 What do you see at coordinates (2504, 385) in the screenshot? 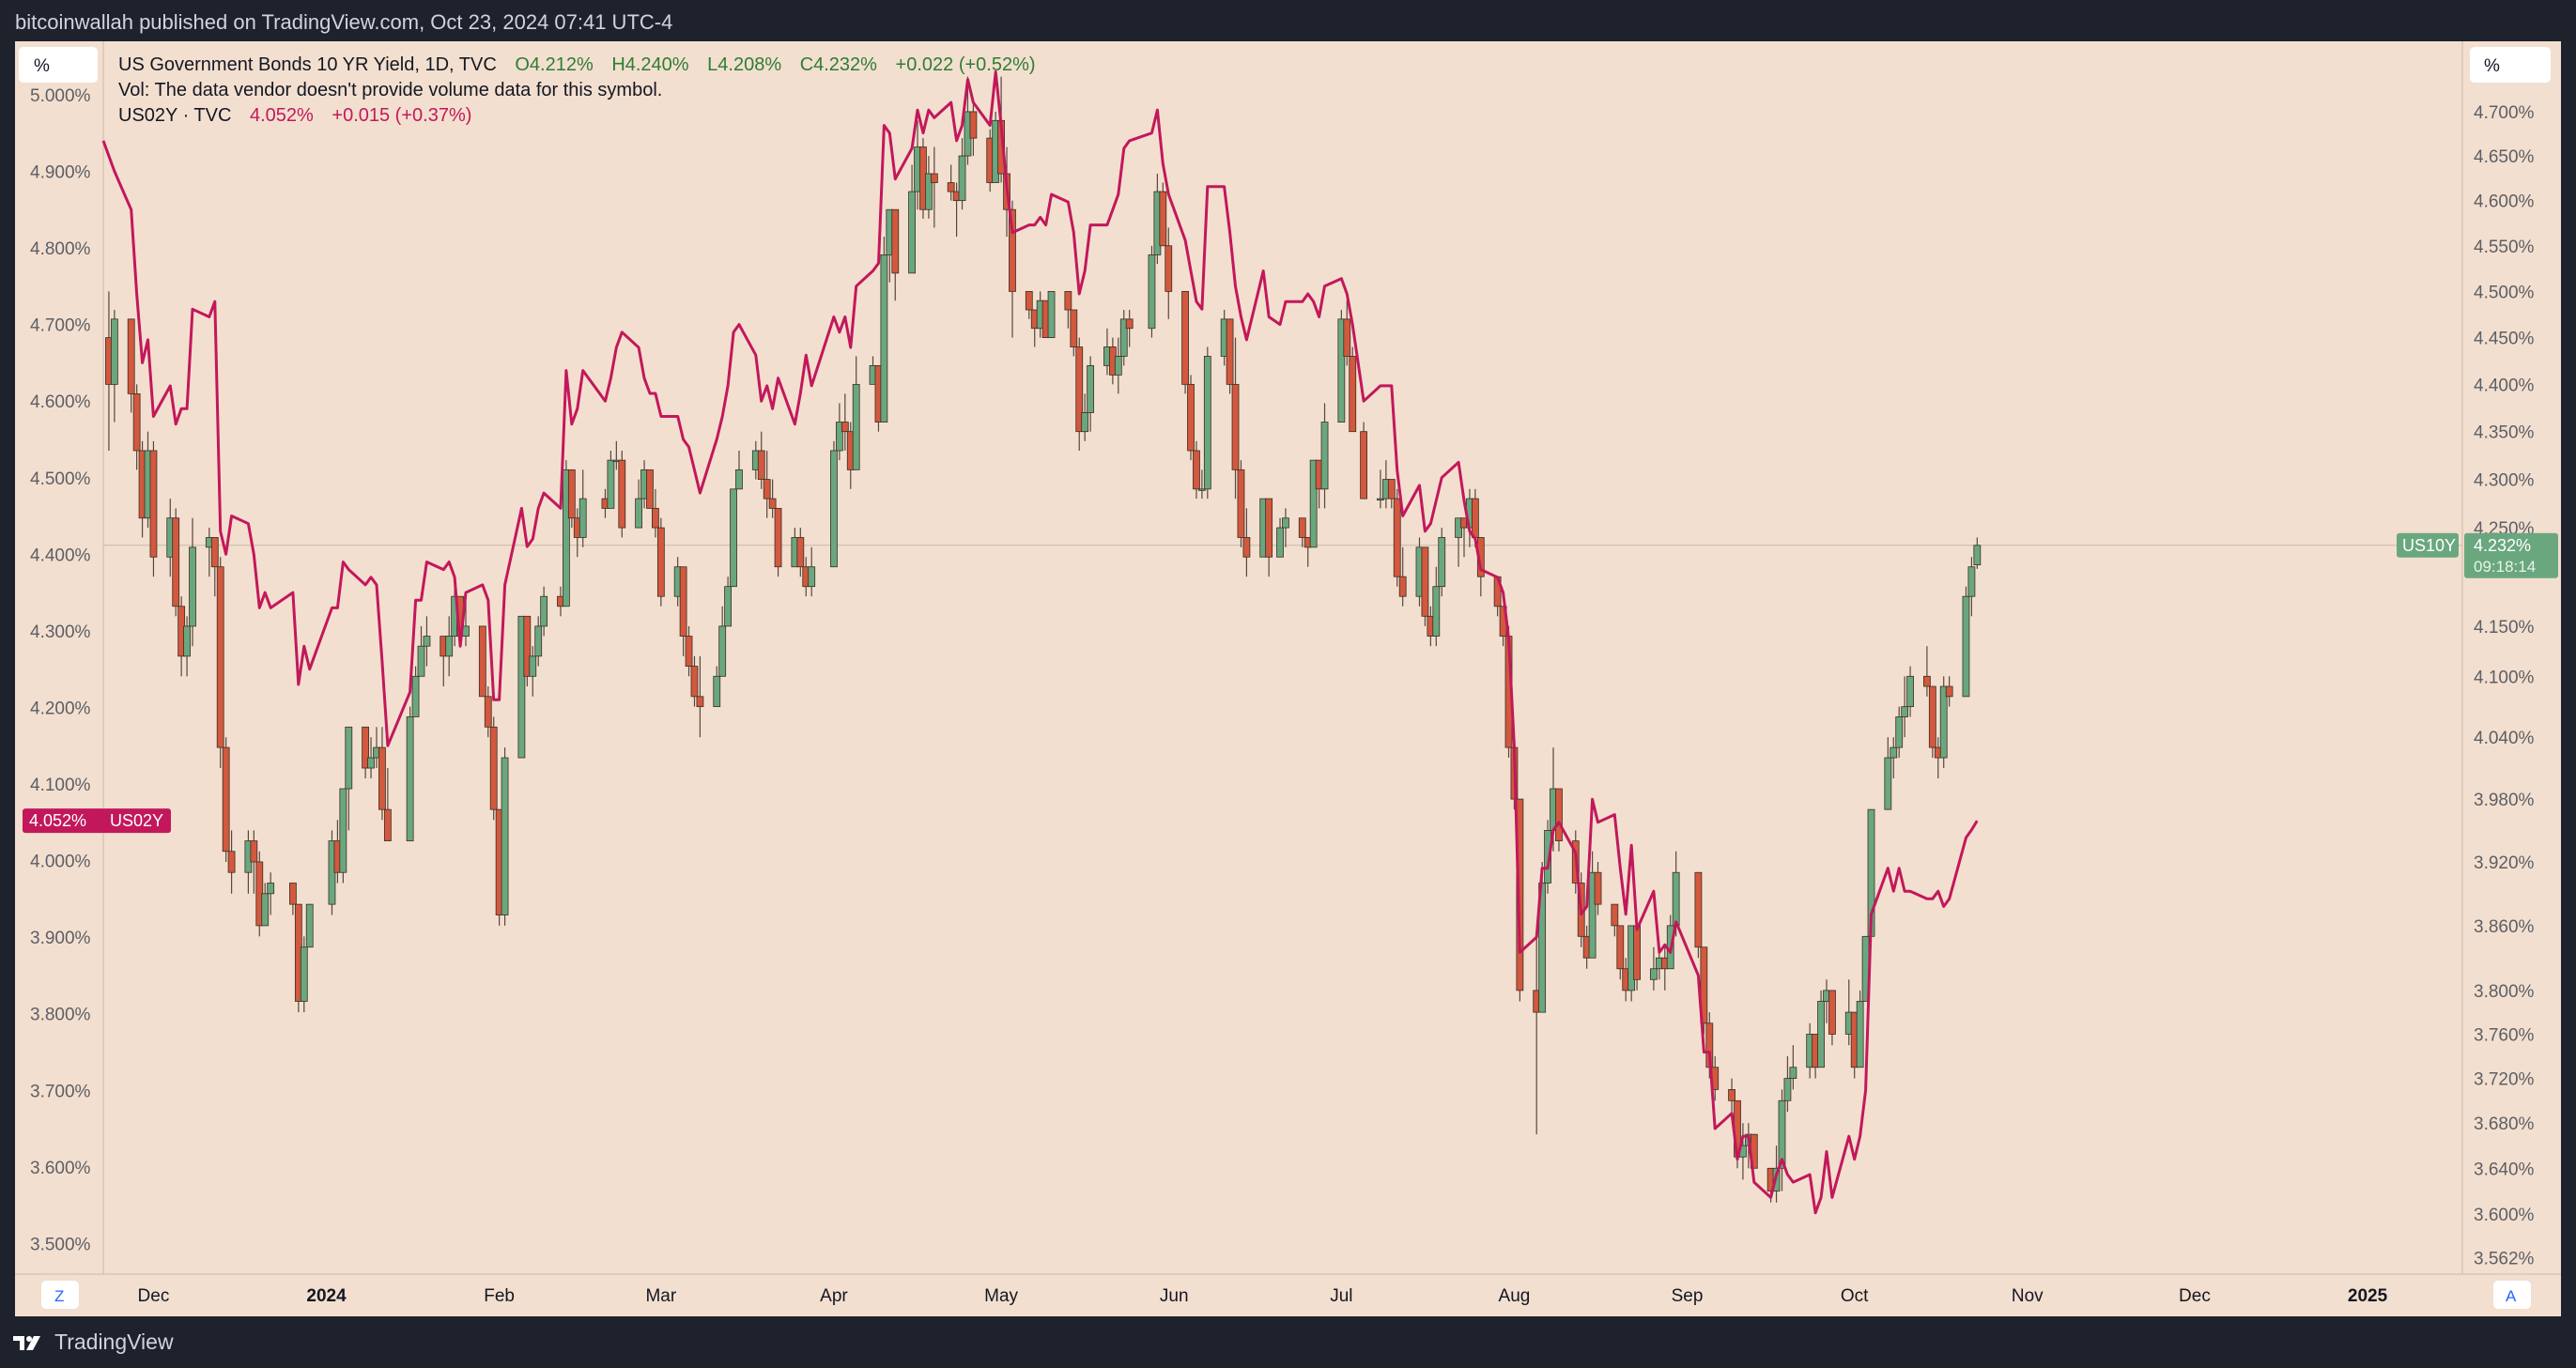
I see `right-tick-label: 4.400%` at bounding box center [2504, 385].